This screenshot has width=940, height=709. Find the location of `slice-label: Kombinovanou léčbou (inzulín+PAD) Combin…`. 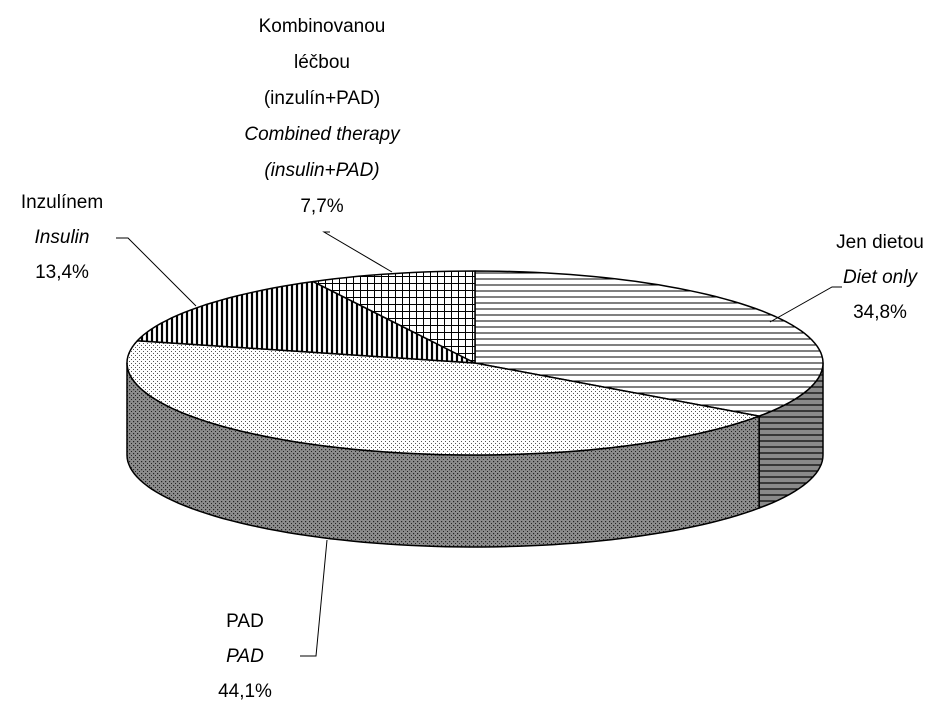

slice-label: Kombinovanou léčbou (inzulín+PAD) Combin… is located at coordinates (322, 117).